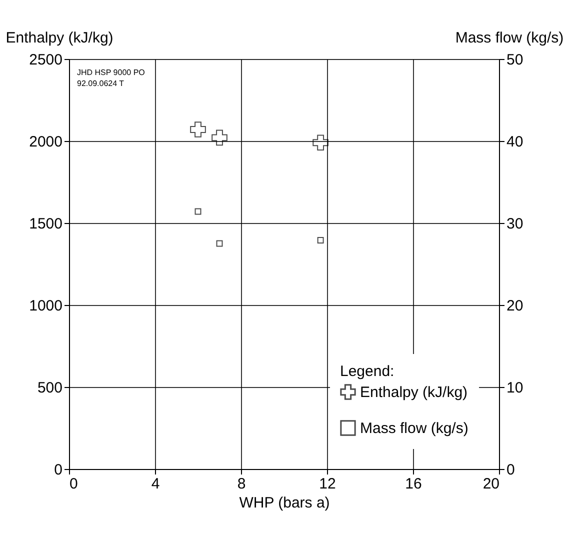 The height and width of the screenshot is (551, 588). I want to click on annotation: JHD HSP 9000 PO 92.09.0624 T, so click(111, 78).